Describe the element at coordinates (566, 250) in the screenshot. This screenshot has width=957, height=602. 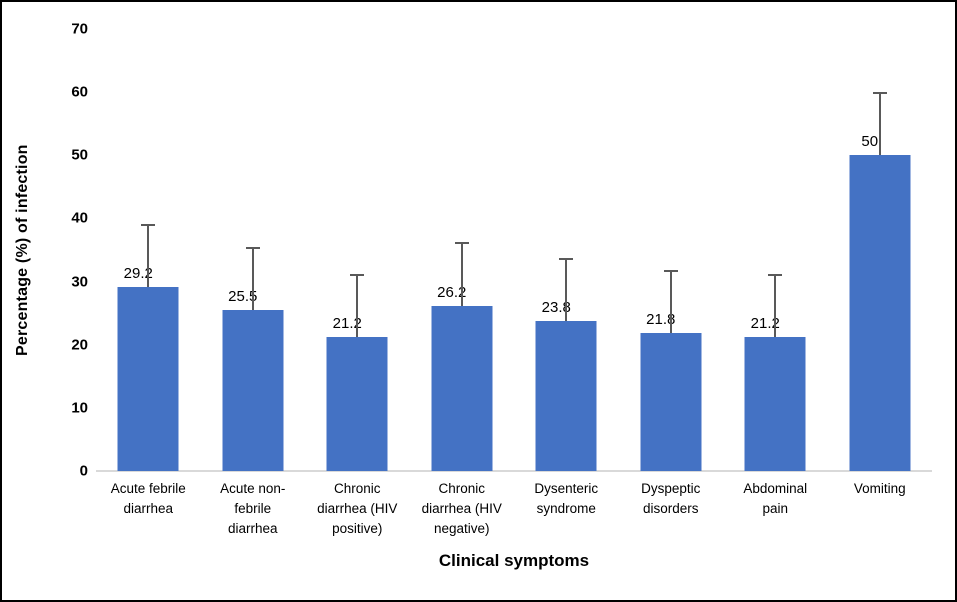
I see `bar-group: 23.8` at that location.